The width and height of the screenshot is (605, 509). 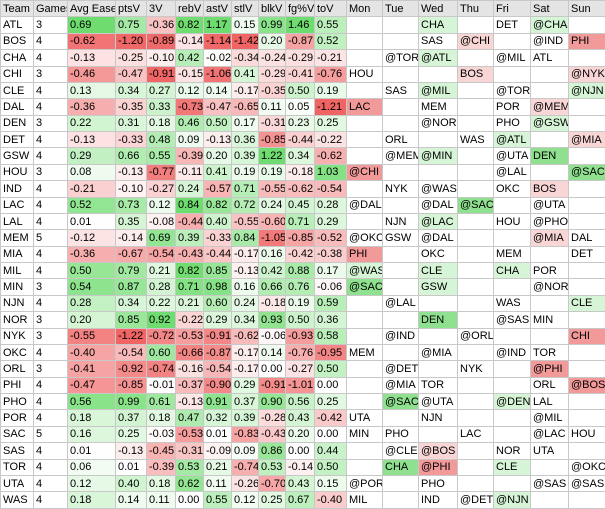 I want to click on stat-cell: 0.39, so click(x=245, y=156).